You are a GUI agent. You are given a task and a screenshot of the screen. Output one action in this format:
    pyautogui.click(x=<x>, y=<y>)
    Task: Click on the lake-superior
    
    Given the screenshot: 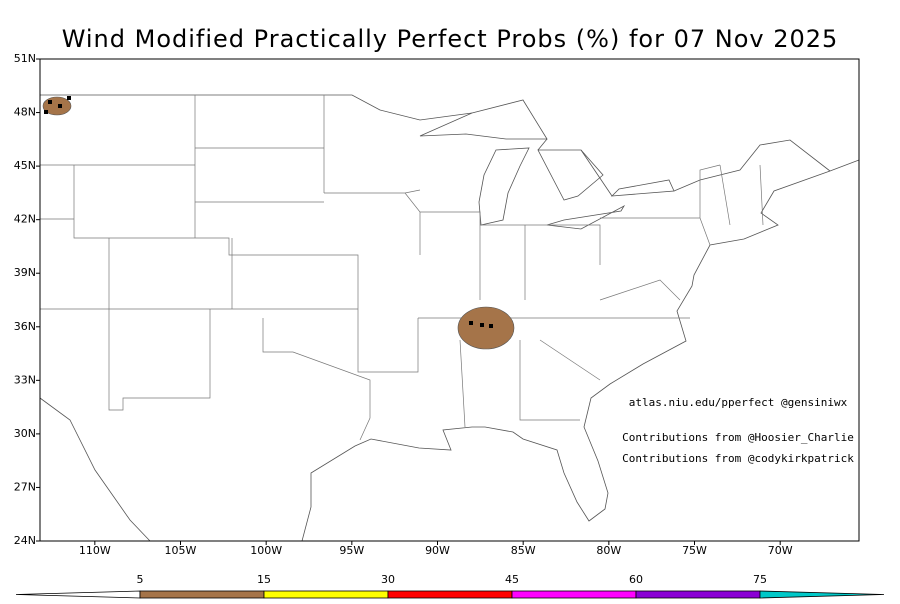 What is the action you would take?
    pyautogui.click(x=483, y=119)
    